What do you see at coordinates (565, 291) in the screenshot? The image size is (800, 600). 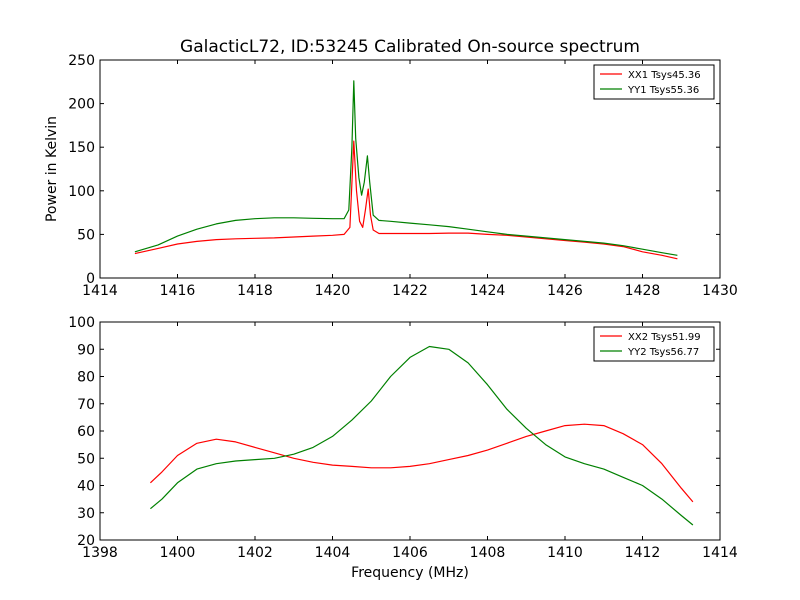 I see `x-tick-label: 1426` at bounding box center [565, 291].